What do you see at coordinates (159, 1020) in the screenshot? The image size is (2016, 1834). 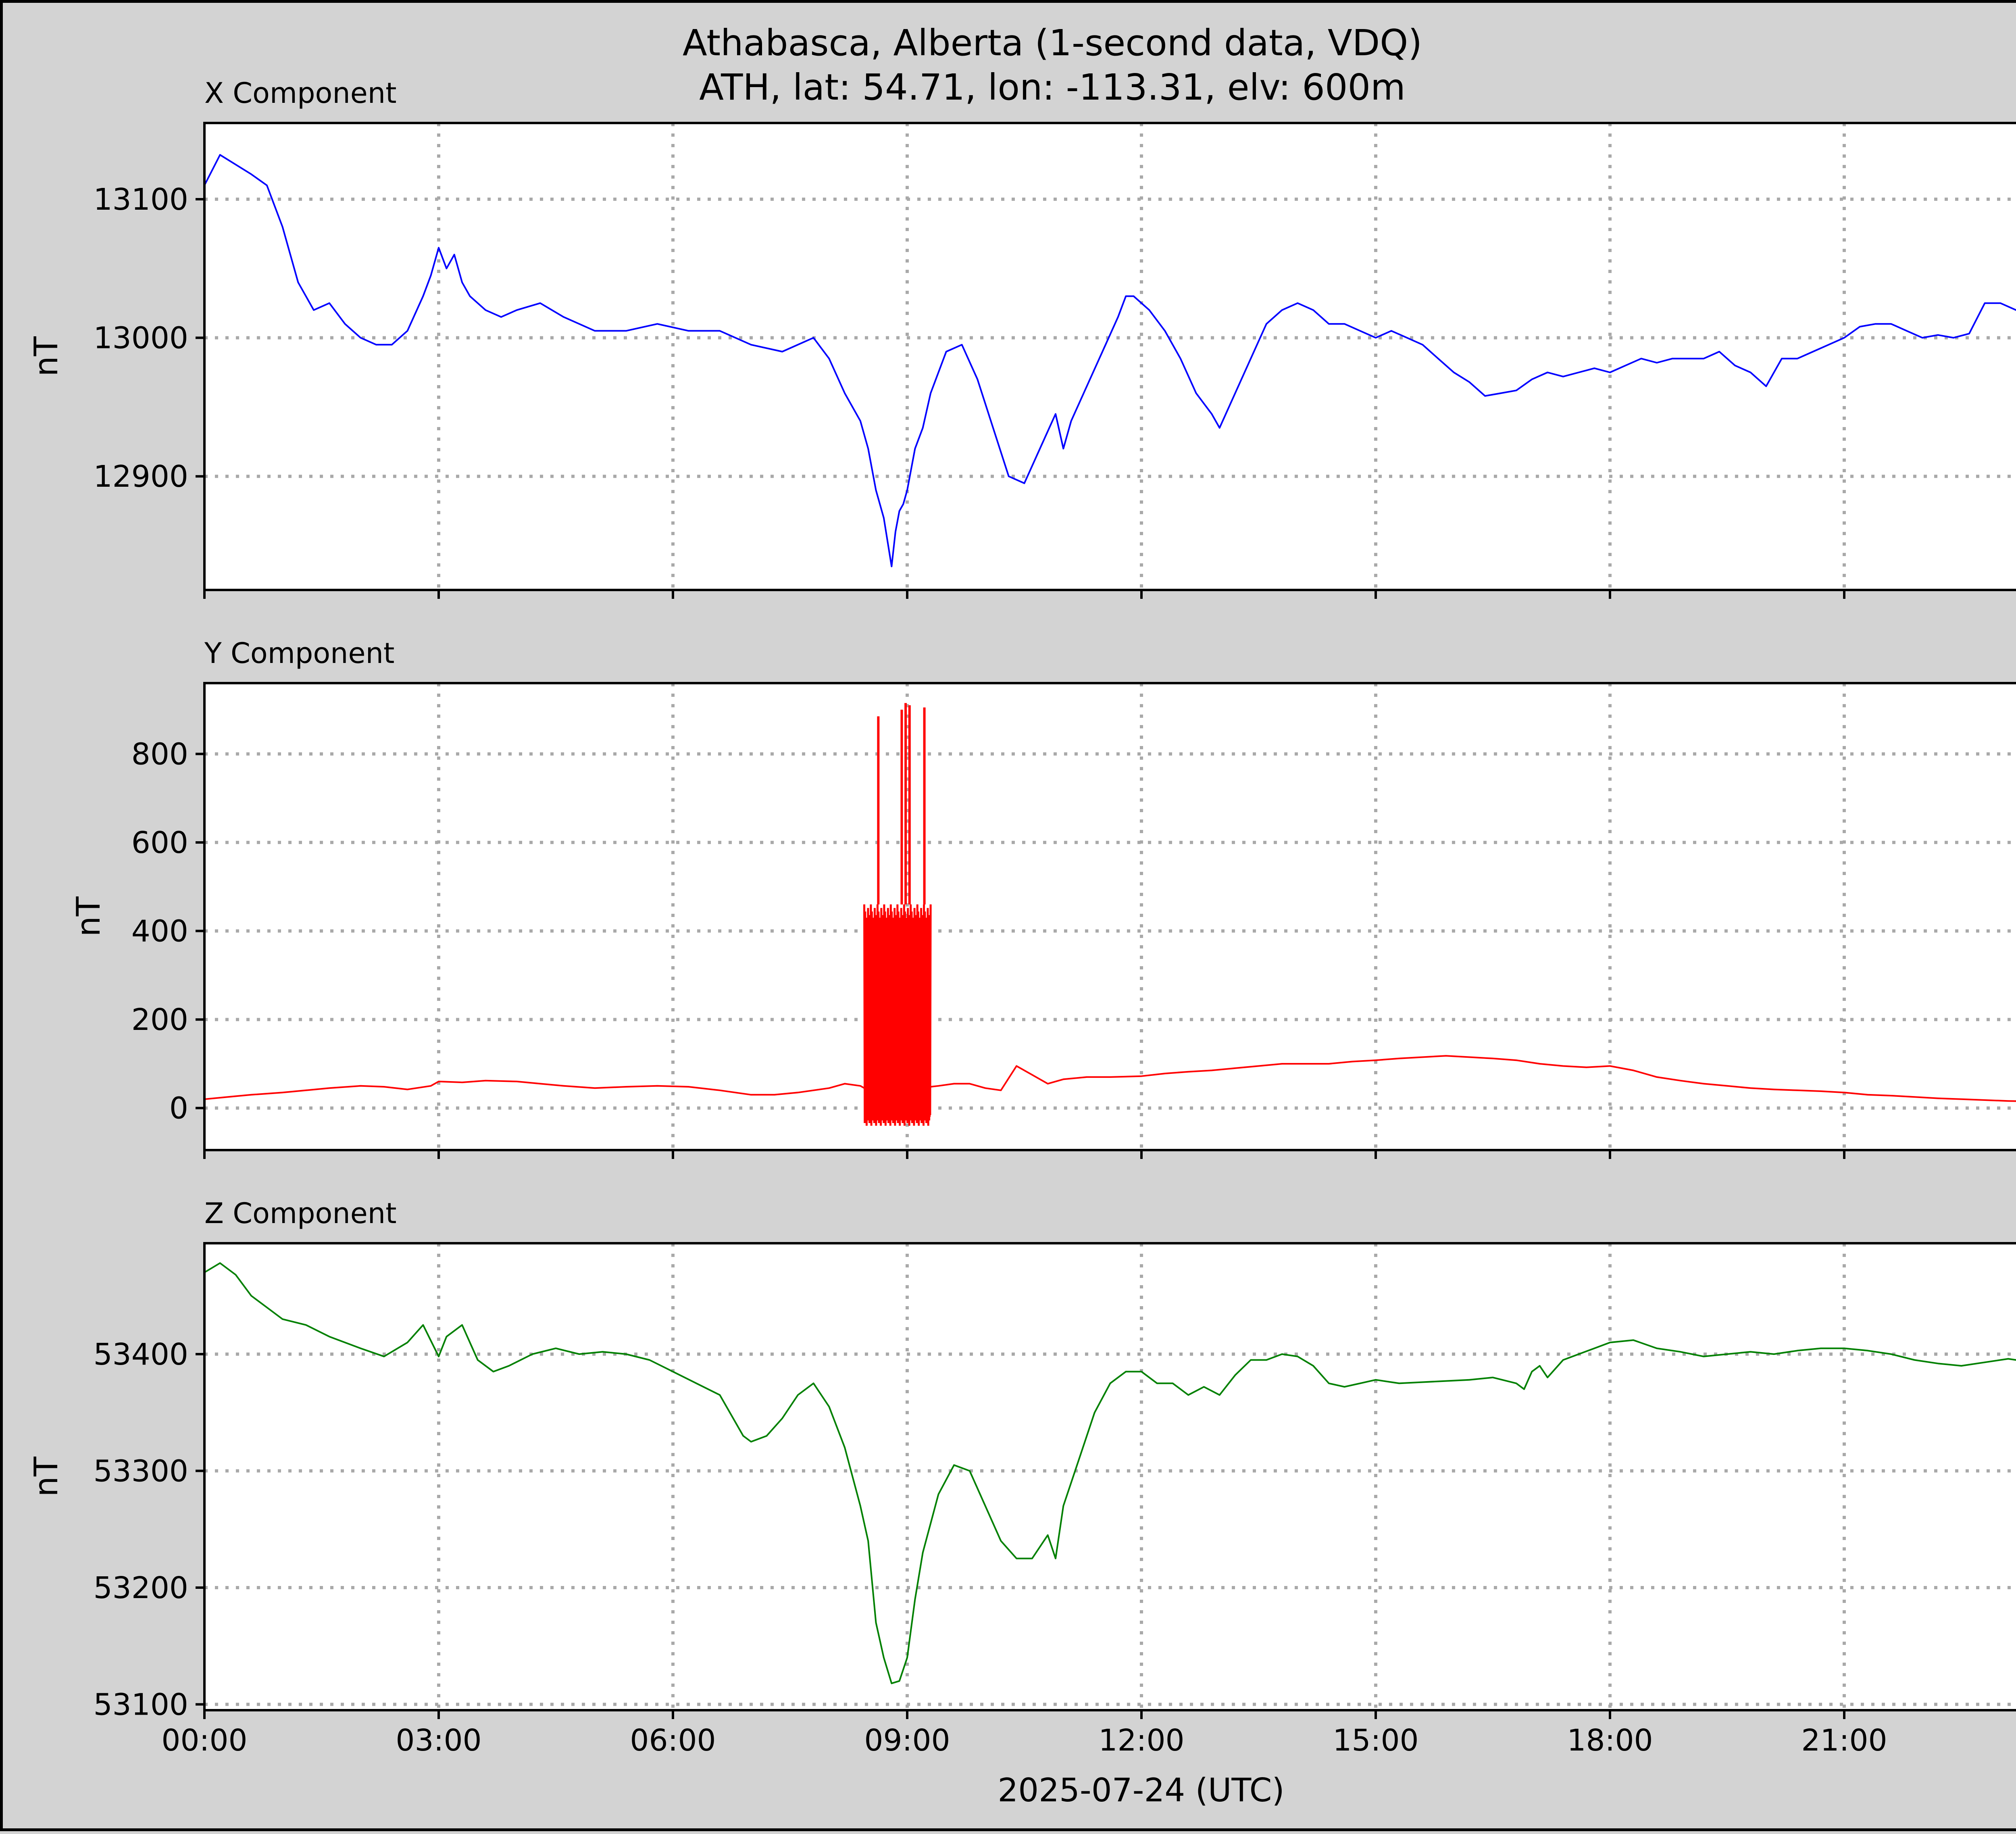 I see `y-tick-label: 200` at bounding box center [159, 1020].